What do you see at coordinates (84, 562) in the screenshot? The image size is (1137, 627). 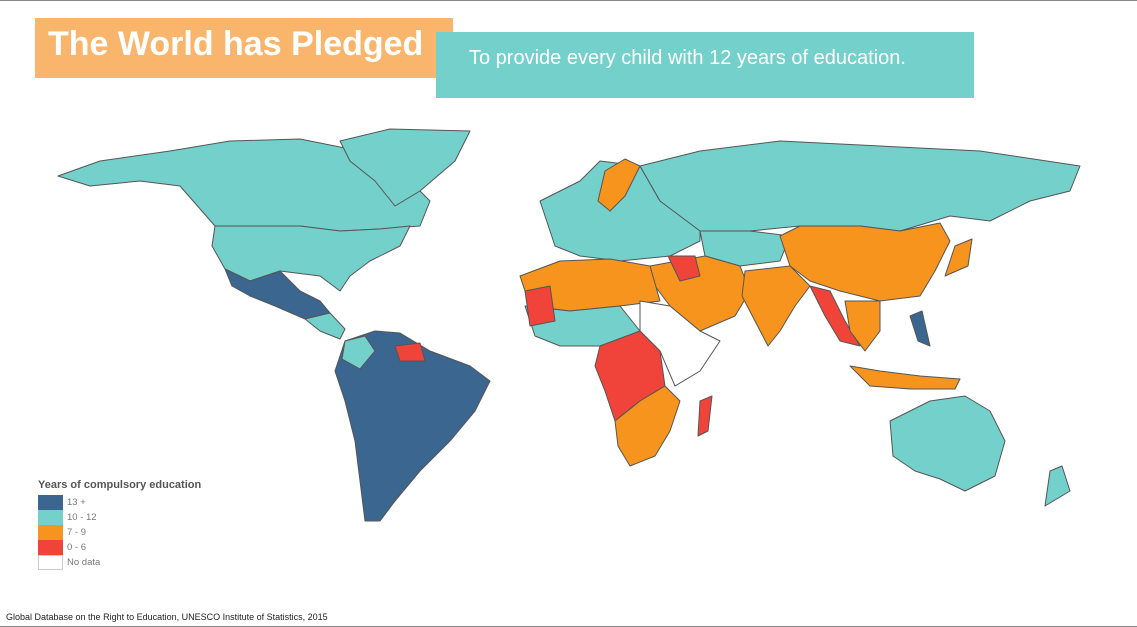 I see `legend-label: No data` at bounding box center [84, 562].